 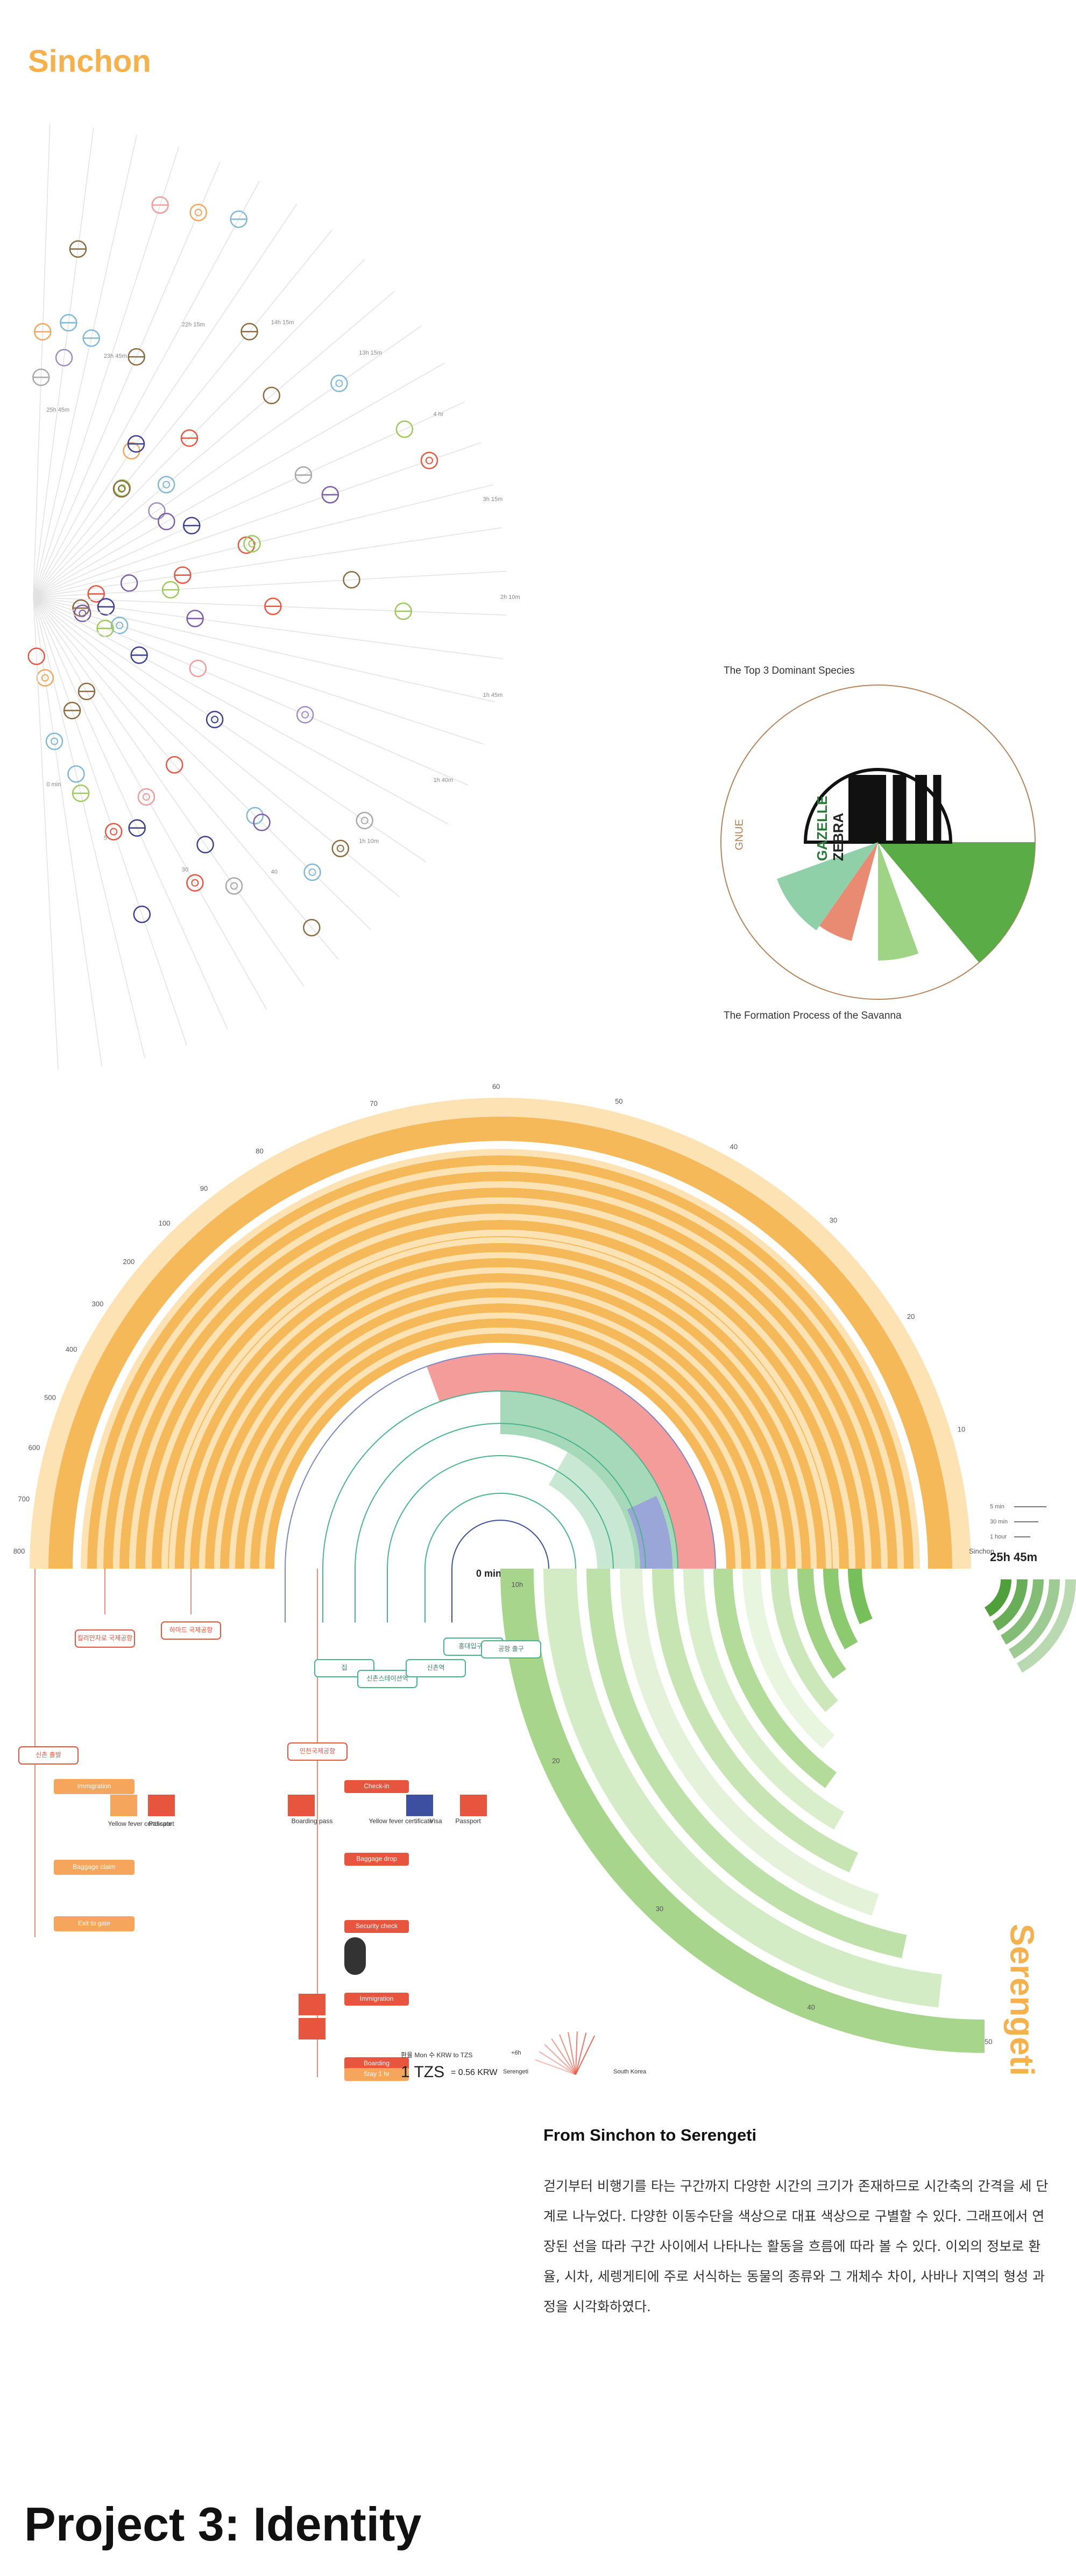 I want to click on arc-tick-label: 700, so click(x=24, y=1499).